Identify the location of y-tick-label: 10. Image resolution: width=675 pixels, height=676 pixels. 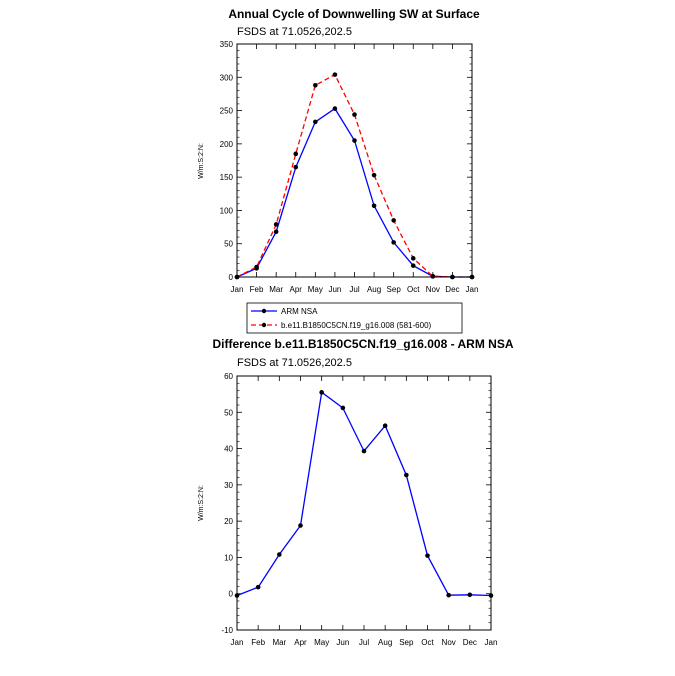
(228, 557).